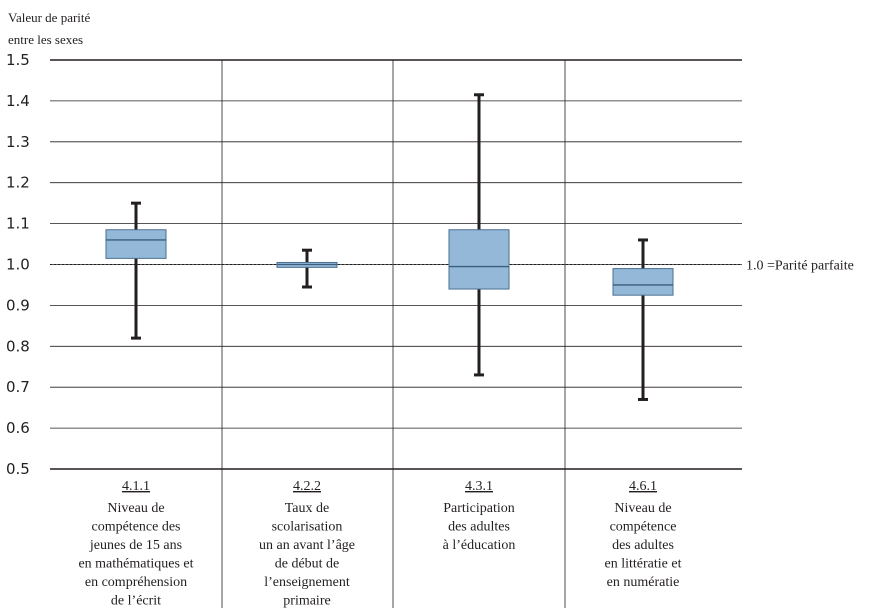 The height and width of the screenshot is (608, 893). Describe the element at coordinates (49, 28) in the screenshot. I see `y-axis-title: Valeur de parité entre les sexes` at that location.